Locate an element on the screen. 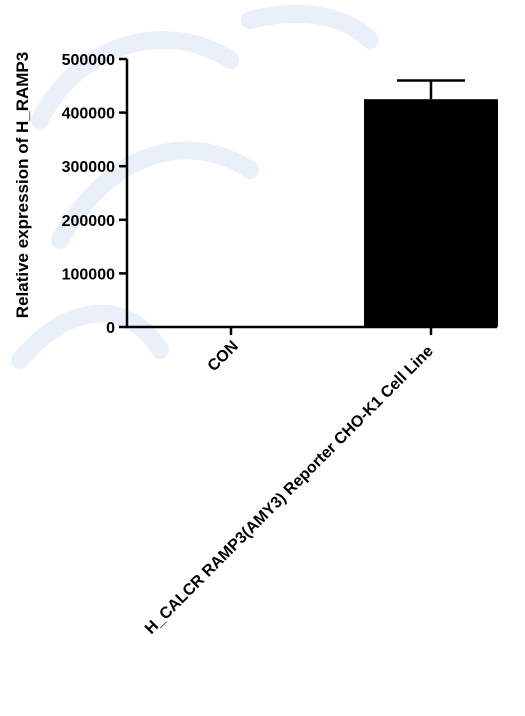 The image size is (525, 716). y-axis-ticks: 0 100000 200000 300000 400000 500000 is located at coordinates (94, 194).